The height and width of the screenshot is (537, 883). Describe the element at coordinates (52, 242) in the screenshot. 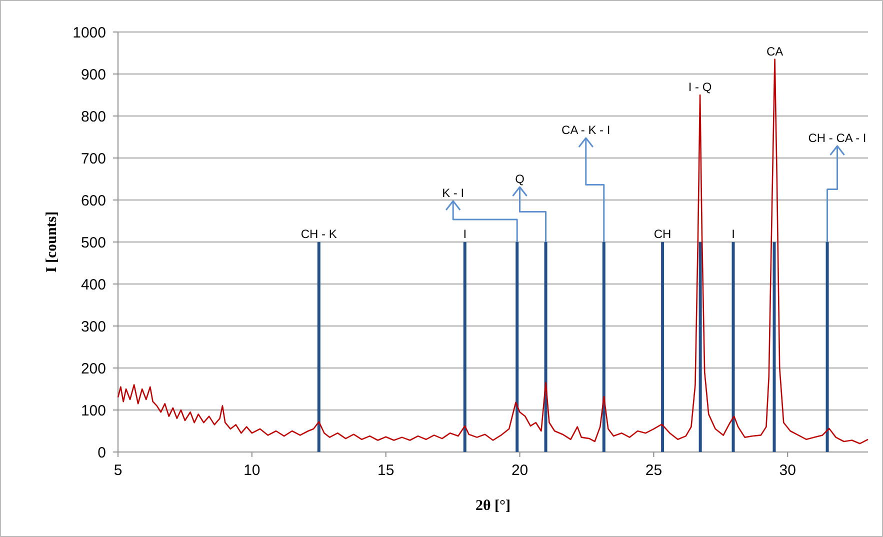

I see `y-axis-title: I [counts]` at that location.